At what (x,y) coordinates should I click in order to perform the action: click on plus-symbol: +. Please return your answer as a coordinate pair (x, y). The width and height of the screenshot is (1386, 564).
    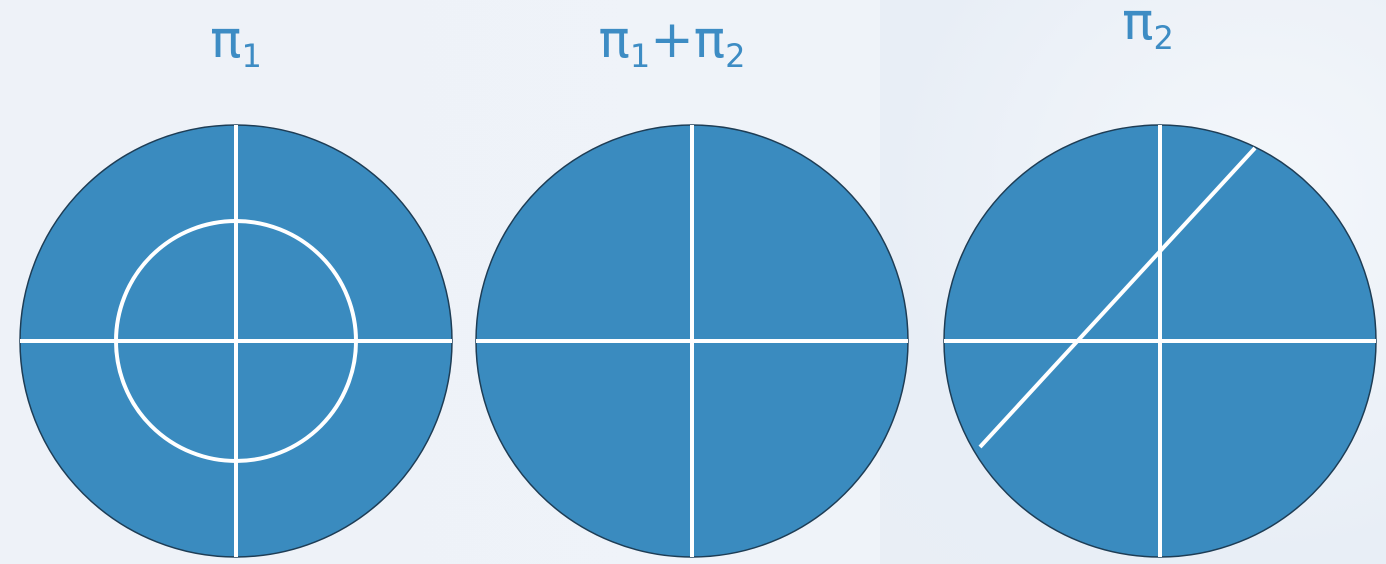
    Looking at the image, I should click on (672, 40).